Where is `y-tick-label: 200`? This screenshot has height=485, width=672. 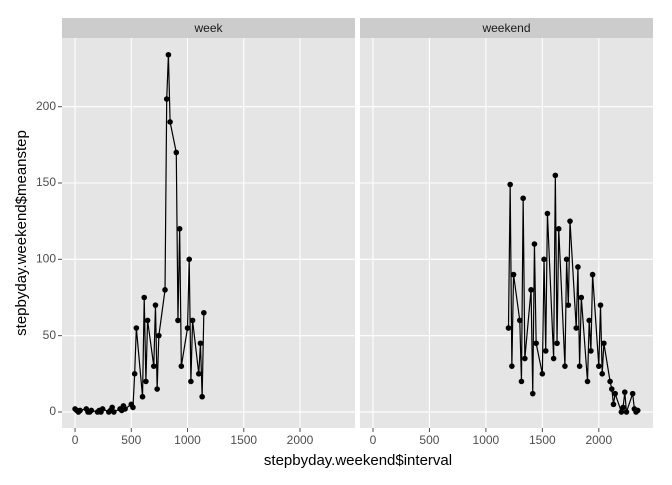 y-tick-label: 200 is located at coordinates (46, 106).